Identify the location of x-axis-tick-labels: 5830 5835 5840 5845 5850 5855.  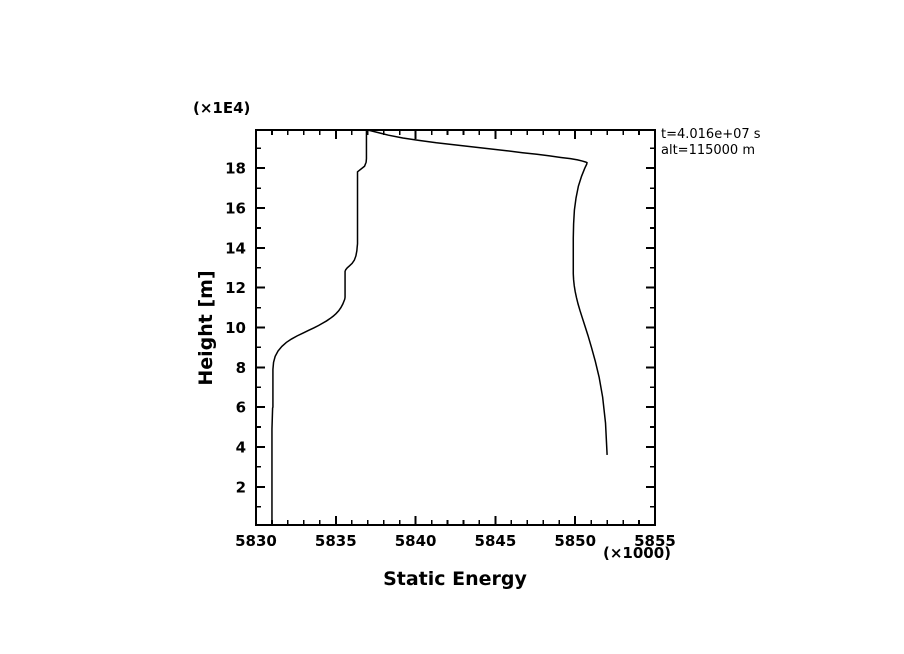
(455, 541).